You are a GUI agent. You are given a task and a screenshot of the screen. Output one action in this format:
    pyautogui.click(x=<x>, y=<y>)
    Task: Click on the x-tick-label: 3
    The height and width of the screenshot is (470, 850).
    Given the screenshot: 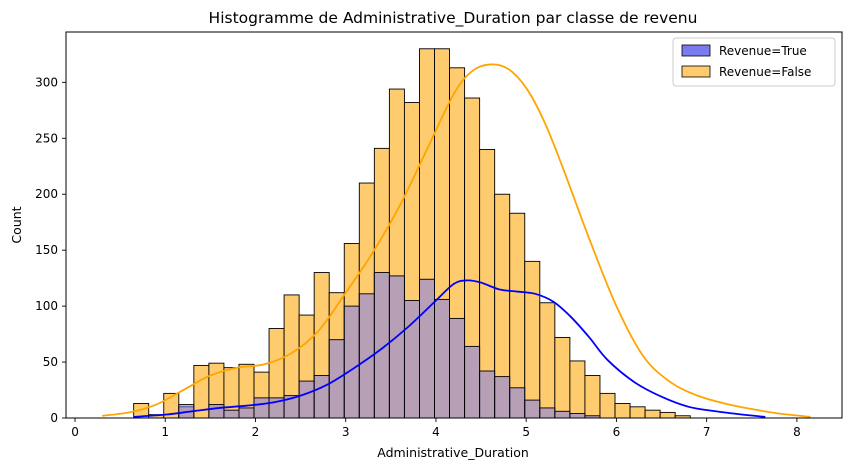 What is the action you would take?
    pyautogui.click(x=346, y=432)
    